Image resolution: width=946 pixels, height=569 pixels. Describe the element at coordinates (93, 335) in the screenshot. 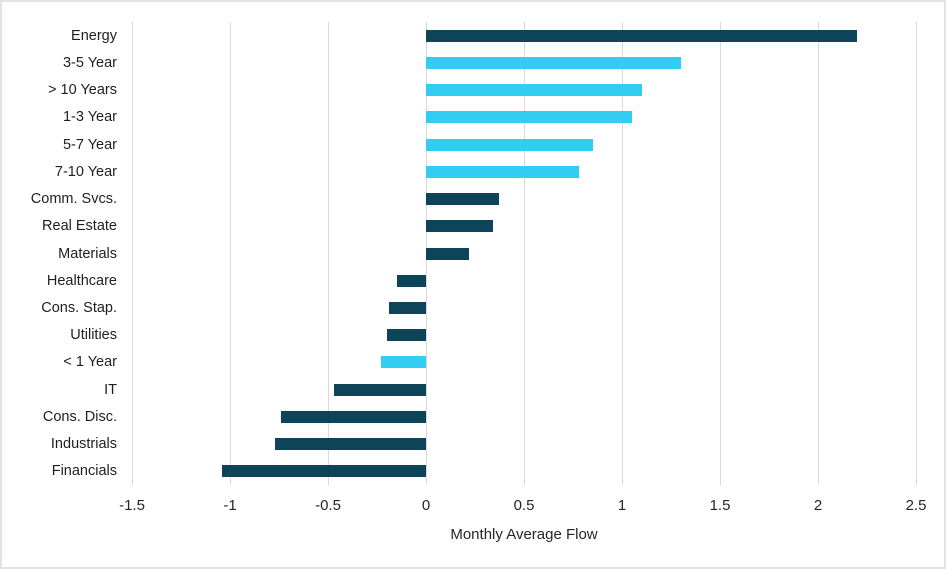

I see `category-label: Utilities` at that location.